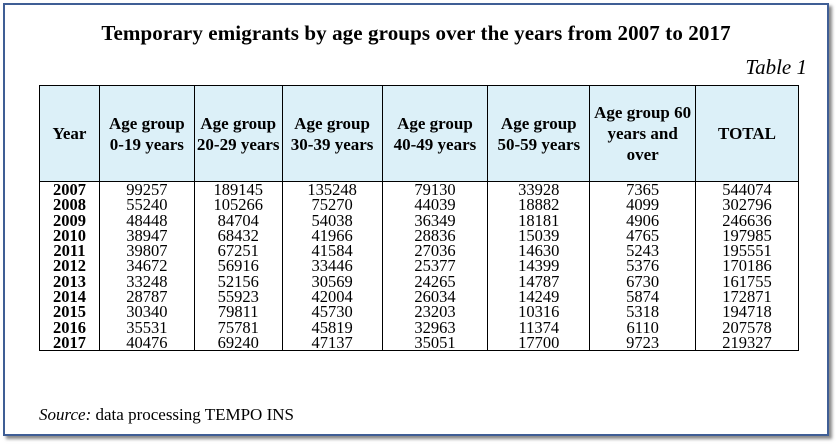 The height and width of the screenshot is (444, 836). What do you see at coordinates (435, 250) in the screenshot?
I see `cell-age-40-49: 27036` at bounding box center [435, 250].